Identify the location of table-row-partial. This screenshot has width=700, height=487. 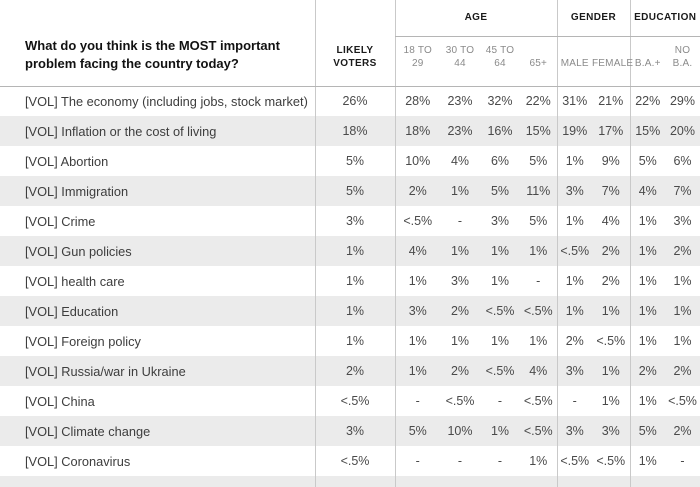
(350, 481).